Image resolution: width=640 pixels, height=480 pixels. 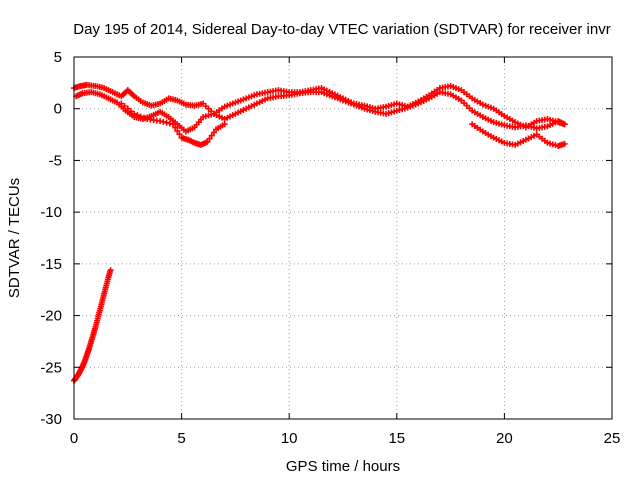 What do you see at coordinates (58, 109) in the screenshot?
I see `y-tick-label: 0` at bounding box center [58, 109].